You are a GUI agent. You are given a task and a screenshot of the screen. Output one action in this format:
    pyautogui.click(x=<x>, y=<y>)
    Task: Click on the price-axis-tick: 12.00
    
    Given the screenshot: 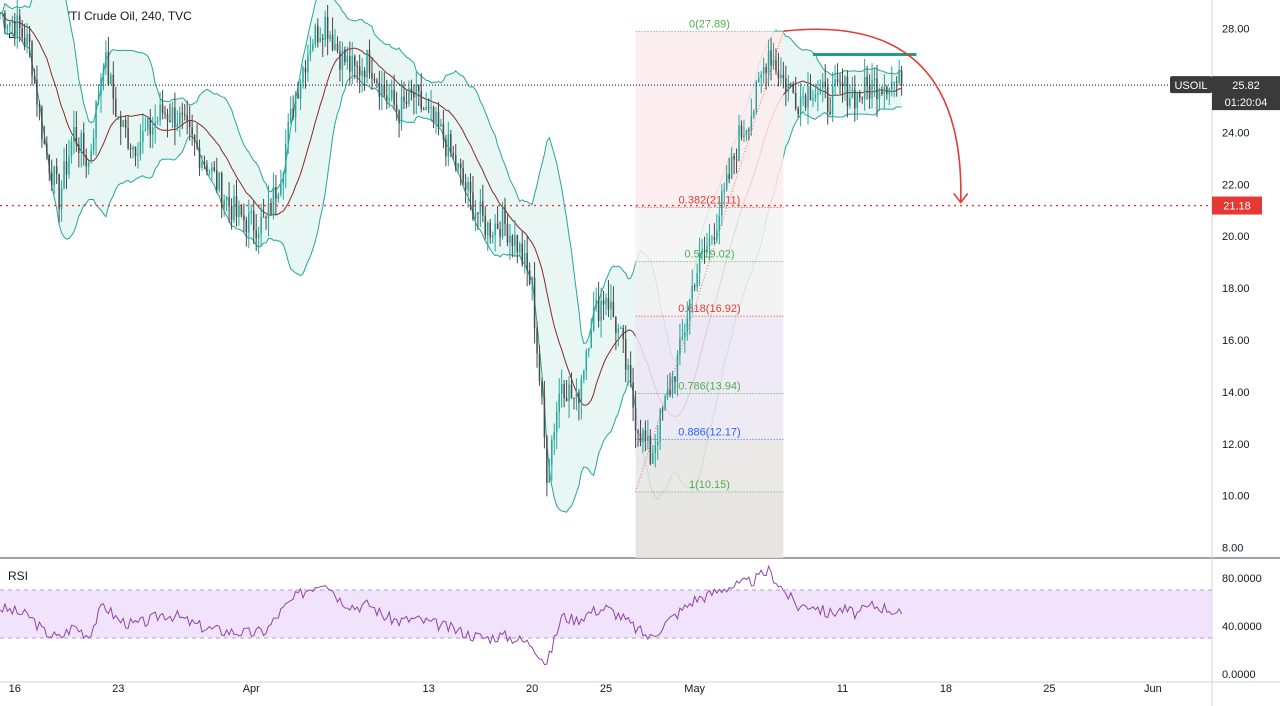 What is the action you would take?
    pyautogui.click(x=1236, y=445)
    